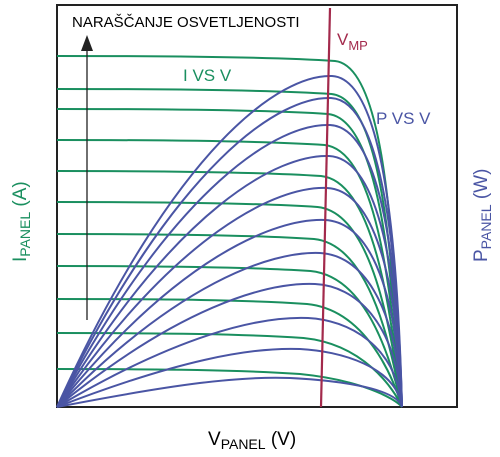 This screenshot has height=457, width=500. I want to click on y-left-axis-label-base: I, so click(20, 259).